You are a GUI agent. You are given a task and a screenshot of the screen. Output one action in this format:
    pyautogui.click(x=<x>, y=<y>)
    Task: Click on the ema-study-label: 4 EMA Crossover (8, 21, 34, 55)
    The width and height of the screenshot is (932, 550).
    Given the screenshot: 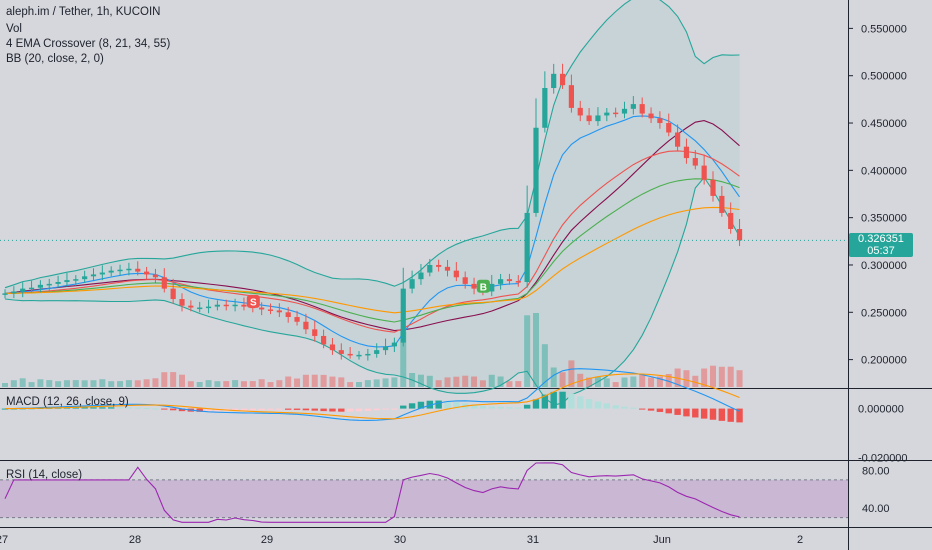 What is the action you would take?
    pyautogui.click(x=88, y=44)
    